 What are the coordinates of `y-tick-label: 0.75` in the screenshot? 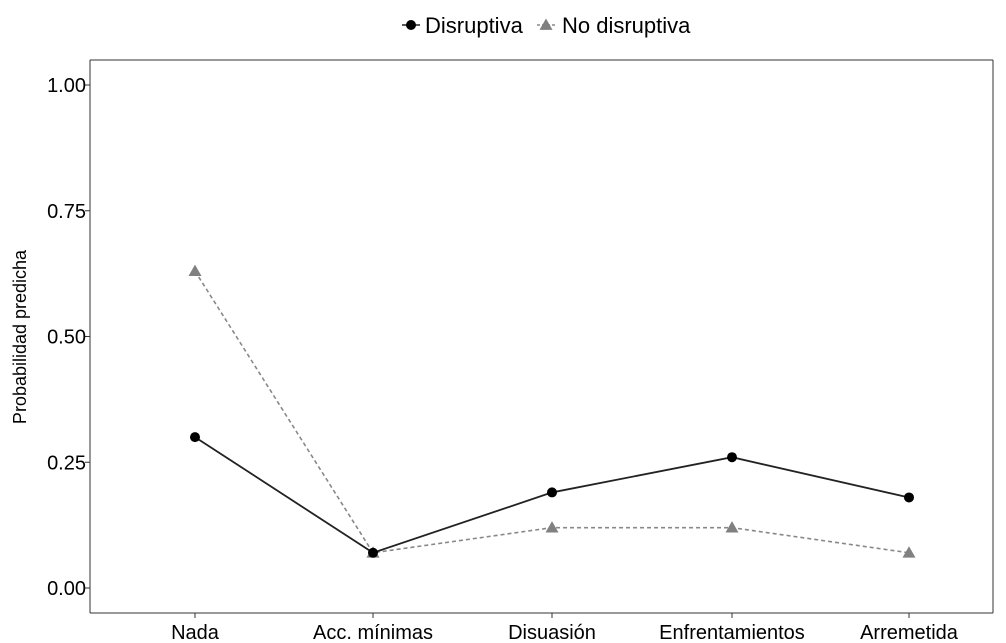 It's located at (66, 212).